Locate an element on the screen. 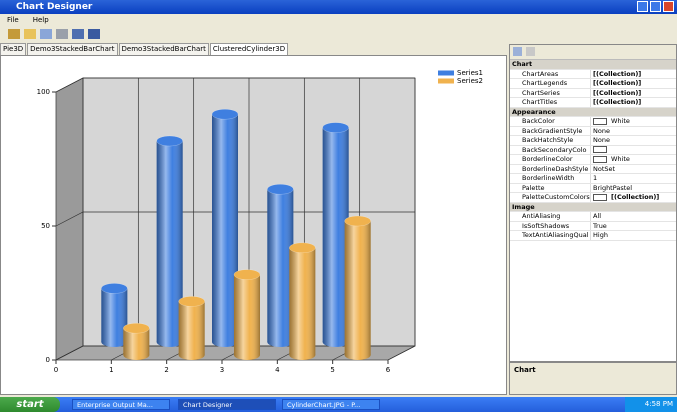  property-name: ChartTitles is located at coordinates (550, 102).